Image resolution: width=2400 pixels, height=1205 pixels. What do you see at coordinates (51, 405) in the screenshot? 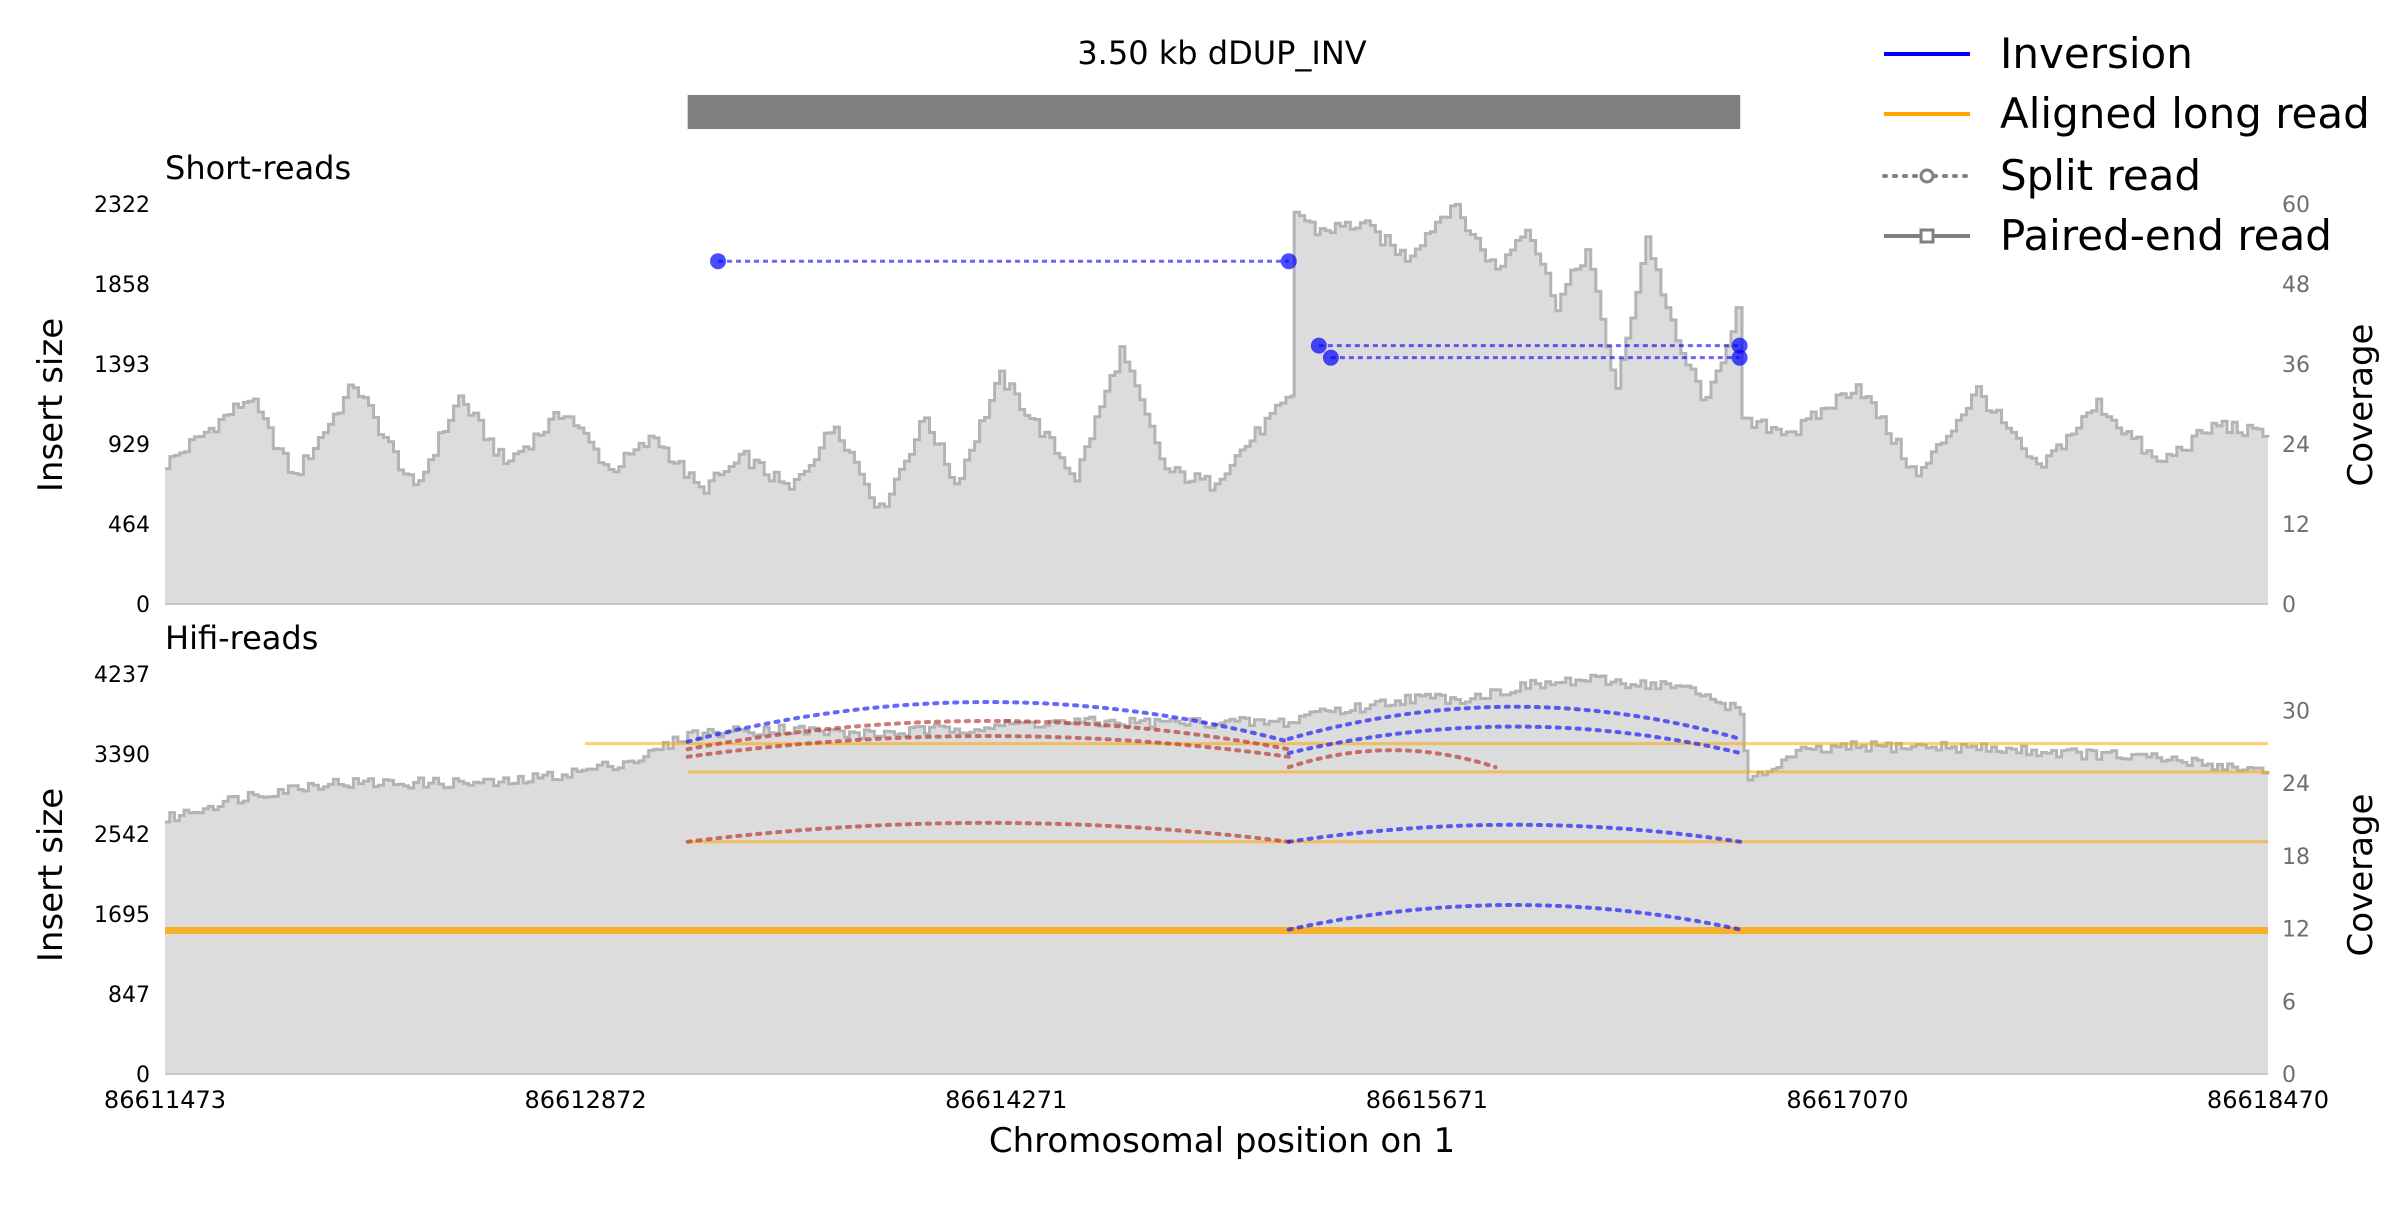
I see `short-reads-y-axis-label: Insert size` at bounding box center [51, 405].